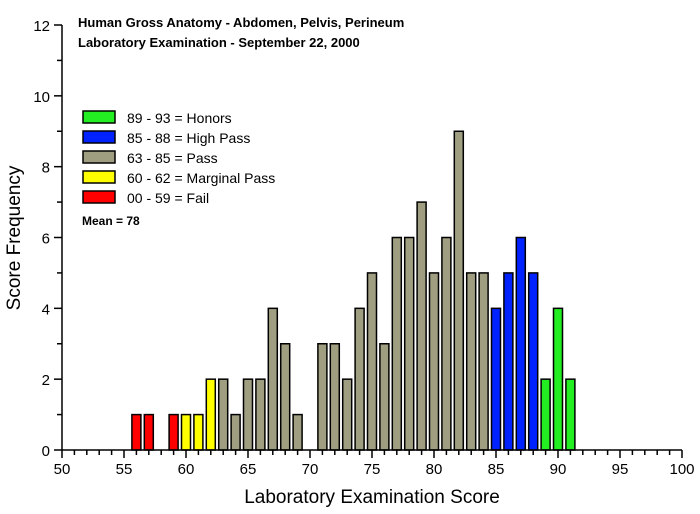 The width and height of the screenshot is (700, 514). Describe the element at coordinates (558, 469) in the screenshot. I see `x-tick-label-90: 90` at that location.